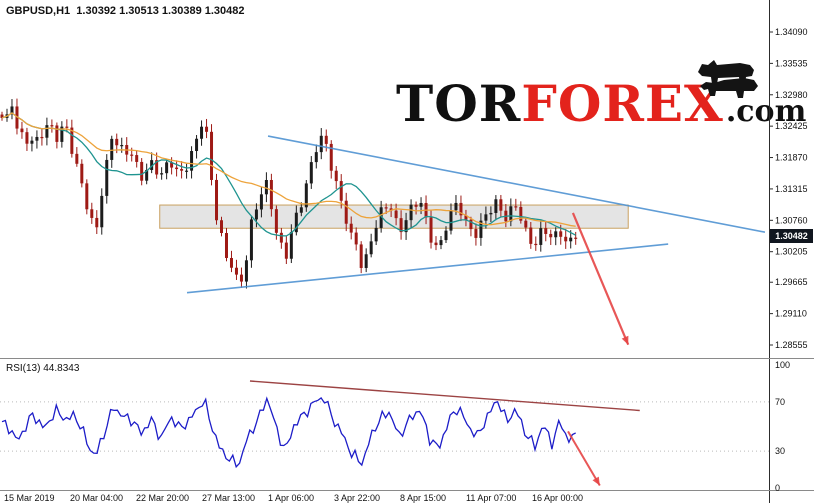 This screenshot has width=814, height=503. Describe the element at coordinates (423, 498) in the screenshot. I see `time-axis-label: 8 Apr 15:00` at that location.